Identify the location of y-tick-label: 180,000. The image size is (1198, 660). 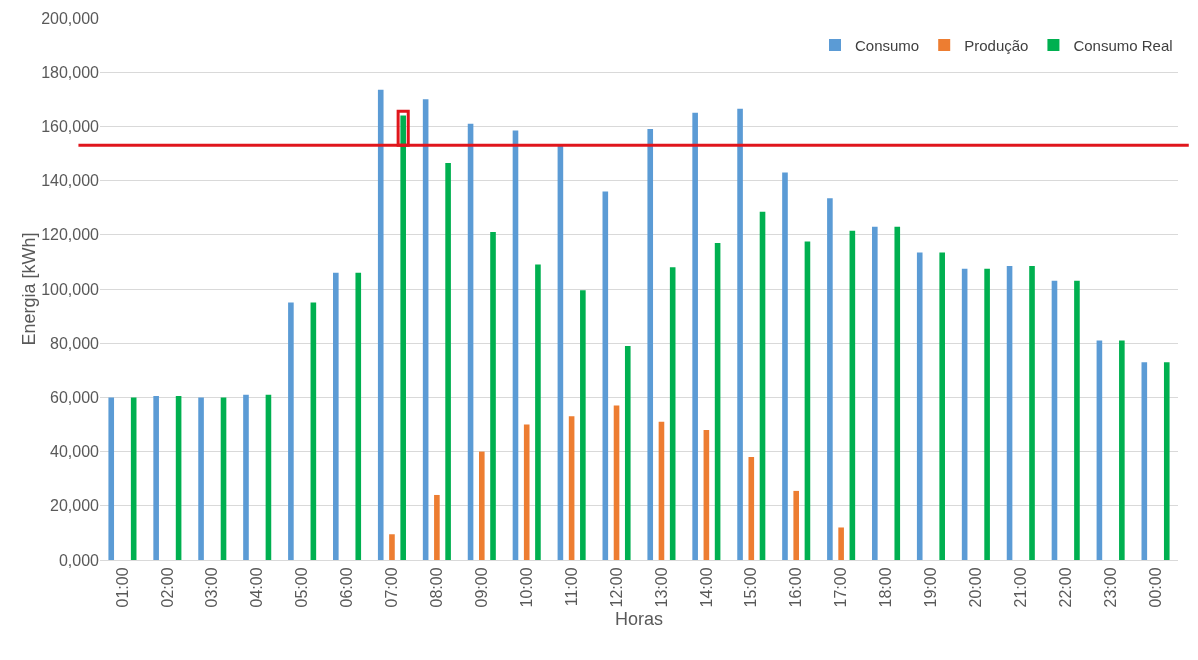
(70, 72).